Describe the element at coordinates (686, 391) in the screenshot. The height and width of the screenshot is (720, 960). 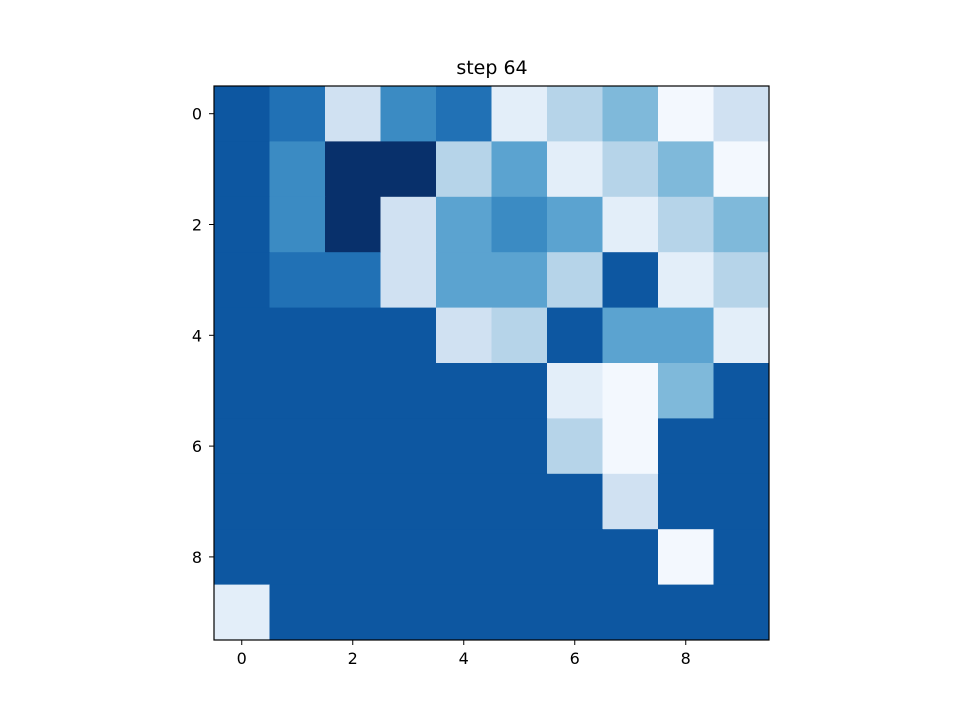
I see `heatmap-cell-r5-c8` at that location.